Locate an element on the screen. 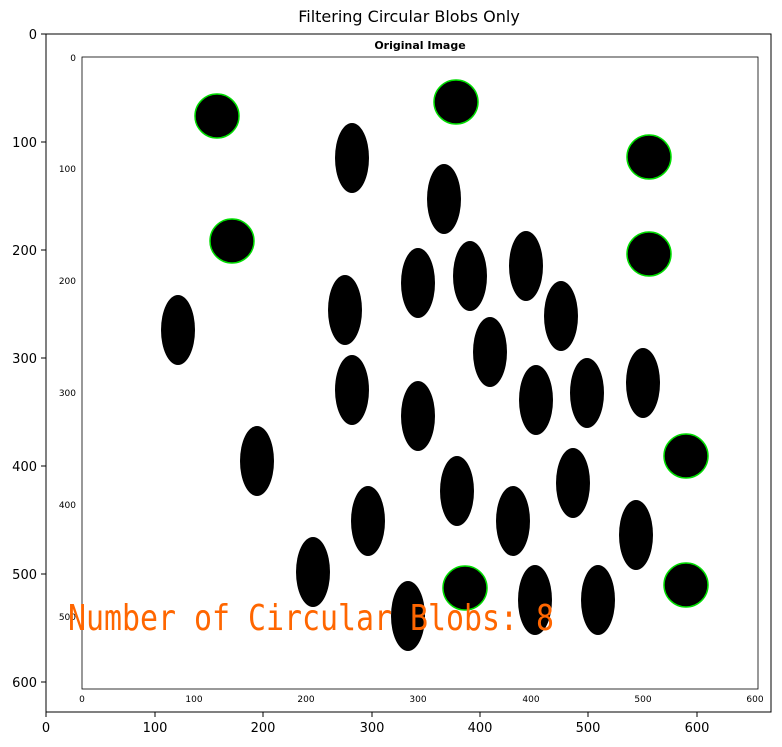 The image size is (782, 747). inner-x-ticks: 0 100 200 300 400 500 600 is located at coordinates (421, 700).